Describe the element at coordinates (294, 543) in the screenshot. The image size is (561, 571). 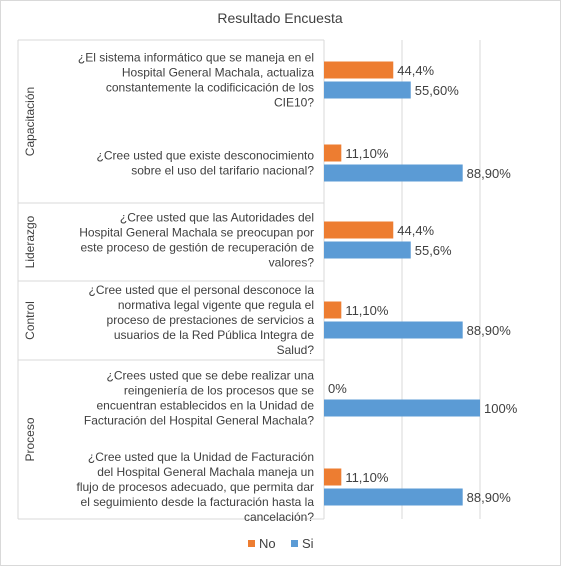
I see `legend-swatch-si` at that location.